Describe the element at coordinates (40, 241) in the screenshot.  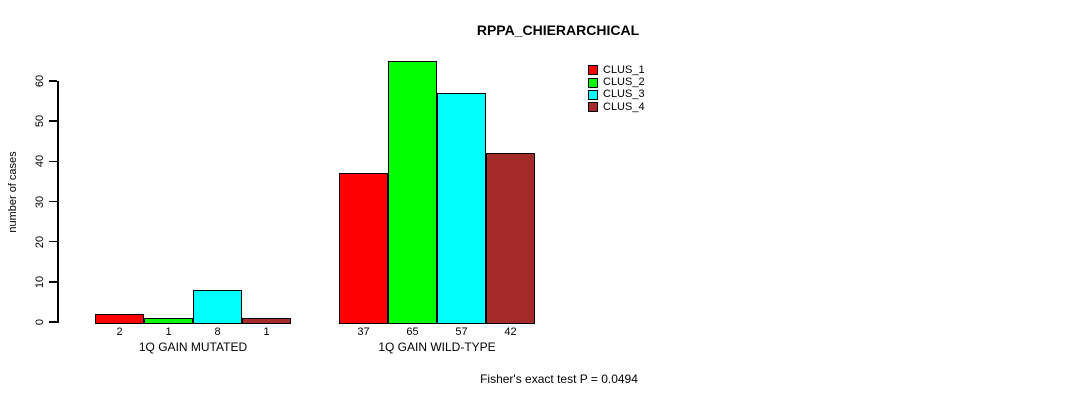
I see `y-axis-tick-label: 20` at that location.